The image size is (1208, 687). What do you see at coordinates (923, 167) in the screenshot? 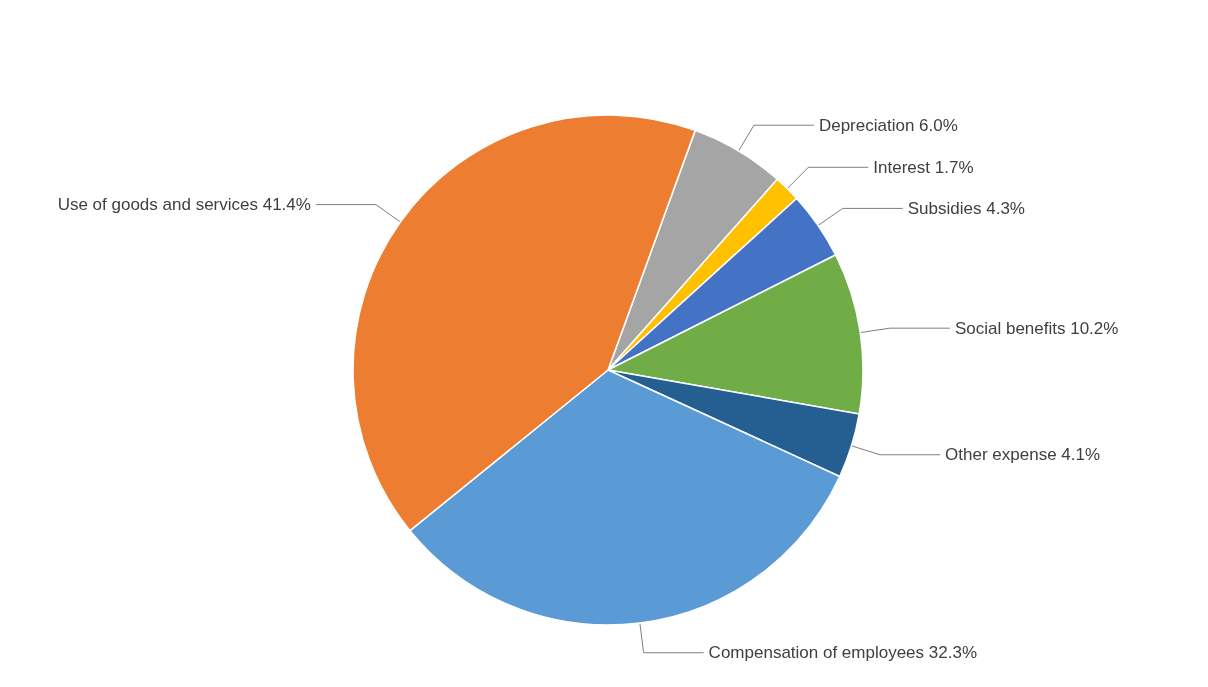
I see `slice-label: Interest 1.7%` at bounding box center [923, 167].